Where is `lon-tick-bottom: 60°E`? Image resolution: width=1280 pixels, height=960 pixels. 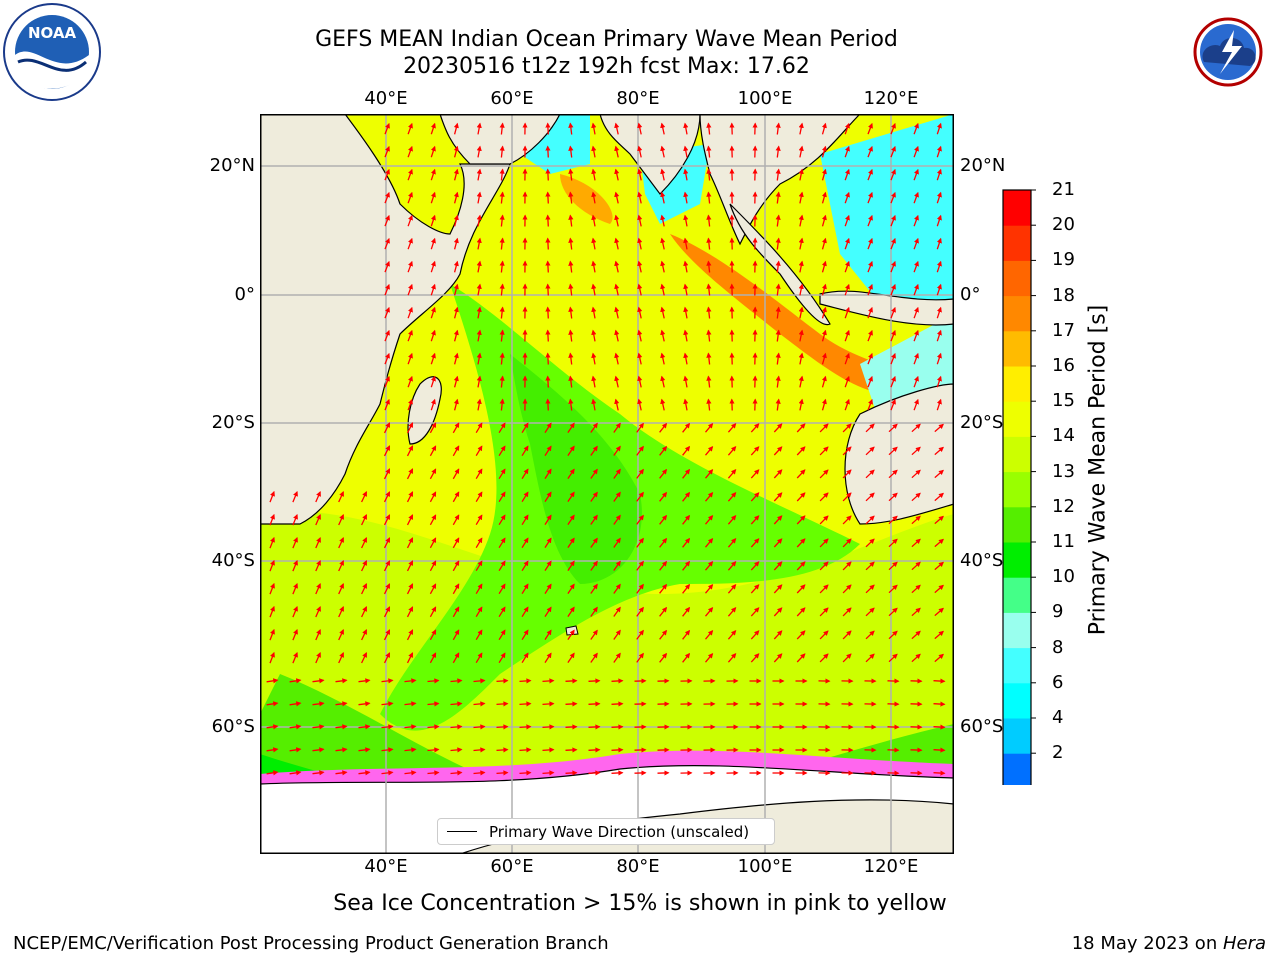 lon-tick-bottom: 60°E is located at coordinates (512, 866).